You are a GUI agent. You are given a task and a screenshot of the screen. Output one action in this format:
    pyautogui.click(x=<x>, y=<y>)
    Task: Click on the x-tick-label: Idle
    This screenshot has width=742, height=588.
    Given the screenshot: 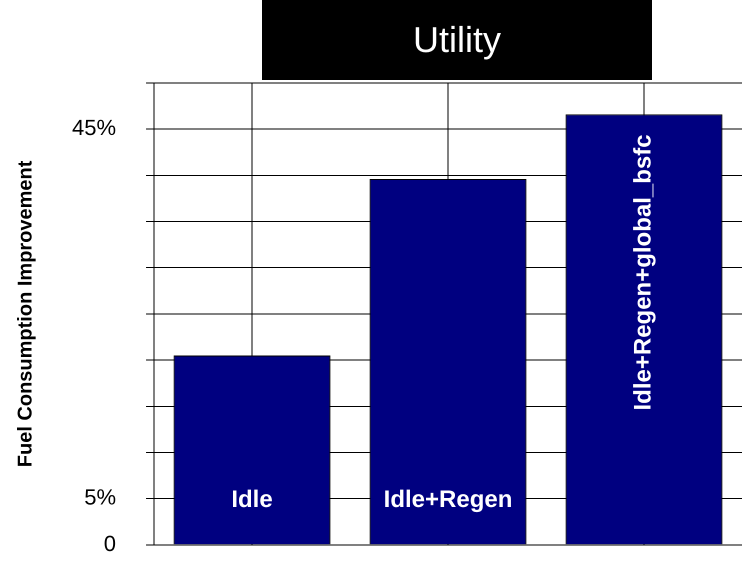 What is the action you would take?
    pyautogui.click(x=252, y=499)
    